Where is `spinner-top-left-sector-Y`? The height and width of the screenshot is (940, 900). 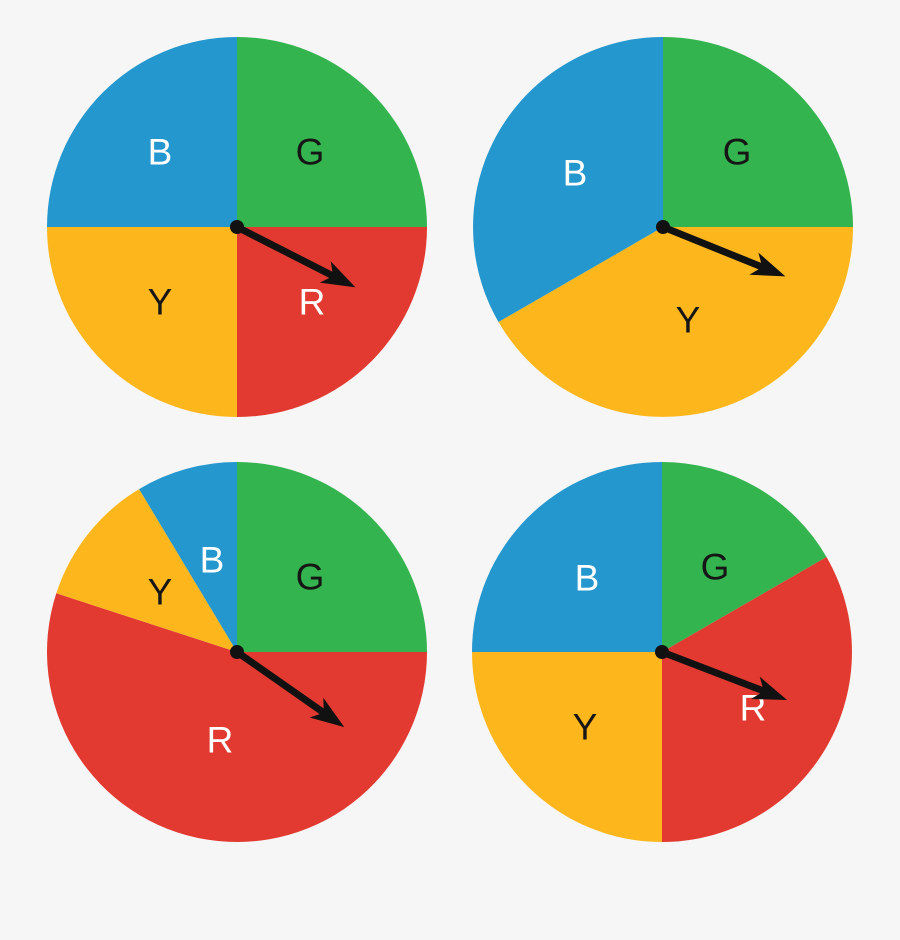 spinner-top-left-sector-Y is located at coordinates (142, 322).